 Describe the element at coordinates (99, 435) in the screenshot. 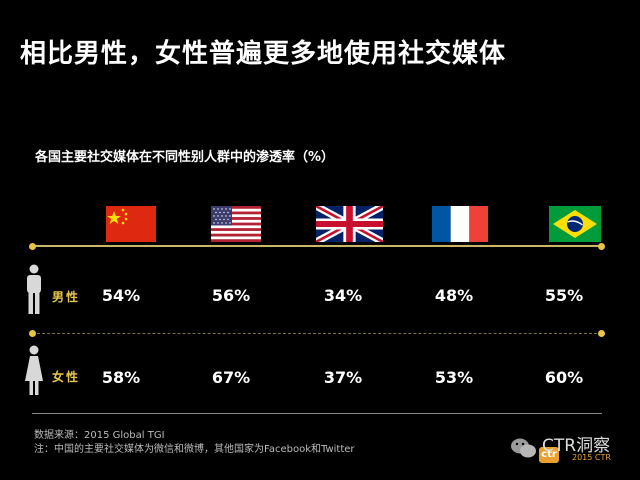

I see `source-note: 数据来源：2015 Global TGI` at that location.